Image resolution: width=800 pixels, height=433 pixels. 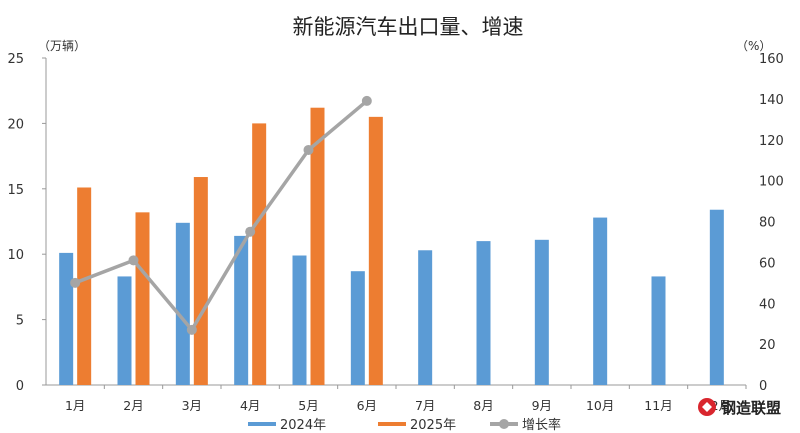 I want to click on left-tick-label: 25, so click(x=15, y=59).